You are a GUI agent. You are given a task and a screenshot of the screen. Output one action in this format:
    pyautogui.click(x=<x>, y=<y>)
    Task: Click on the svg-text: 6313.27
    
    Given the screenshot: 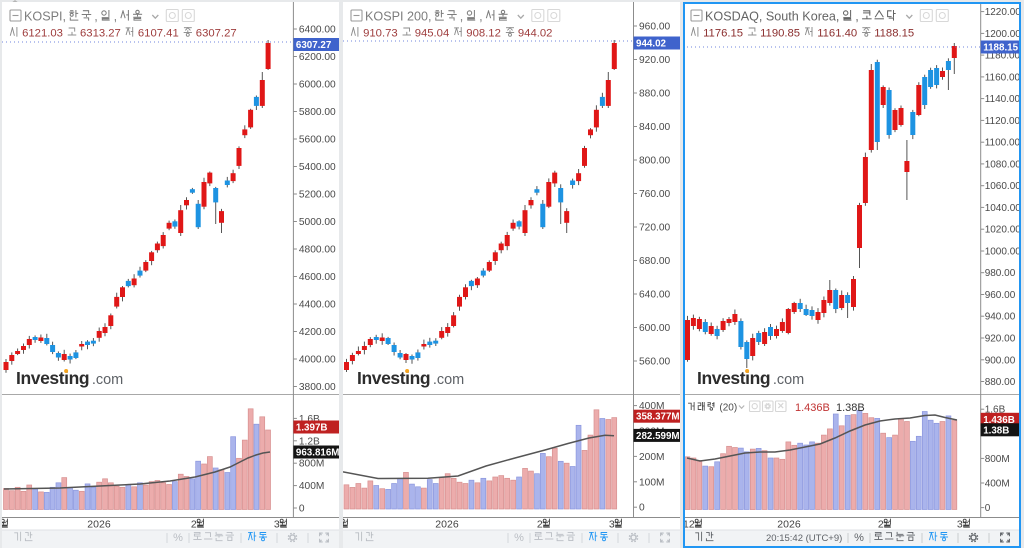 What is the action you would take?
    pyautogui.click(x=100, y=34)
    